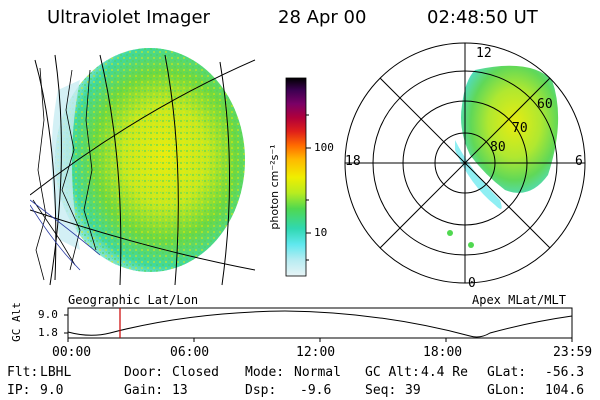  What do you see at coordinates (144, 390) in the screenshot?
I see `gain-label: Gain:` at bounding box center [144, 390].